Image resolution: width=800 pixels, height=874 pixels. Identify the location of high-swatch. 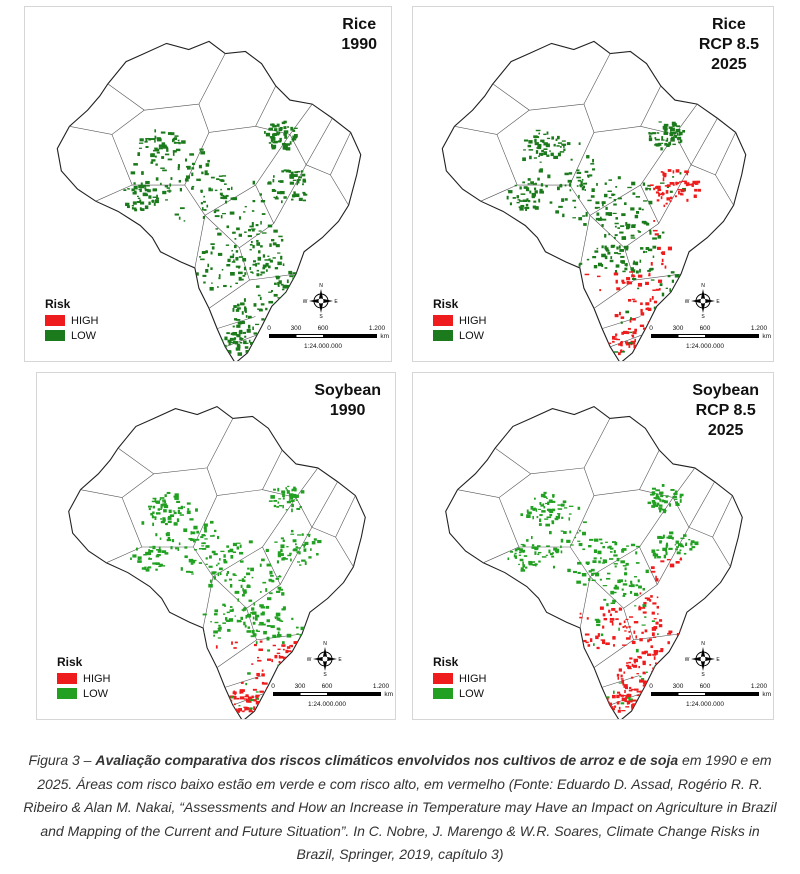
(55, 320).